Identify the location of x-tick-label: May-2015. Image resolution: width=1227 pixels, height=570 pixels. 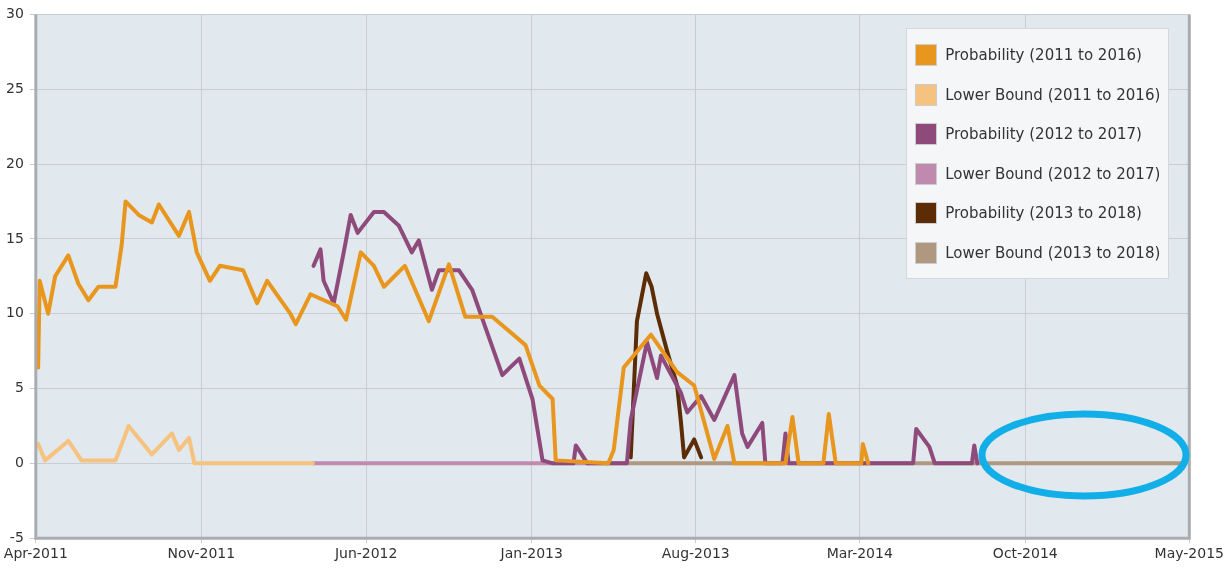
(1189, 553).